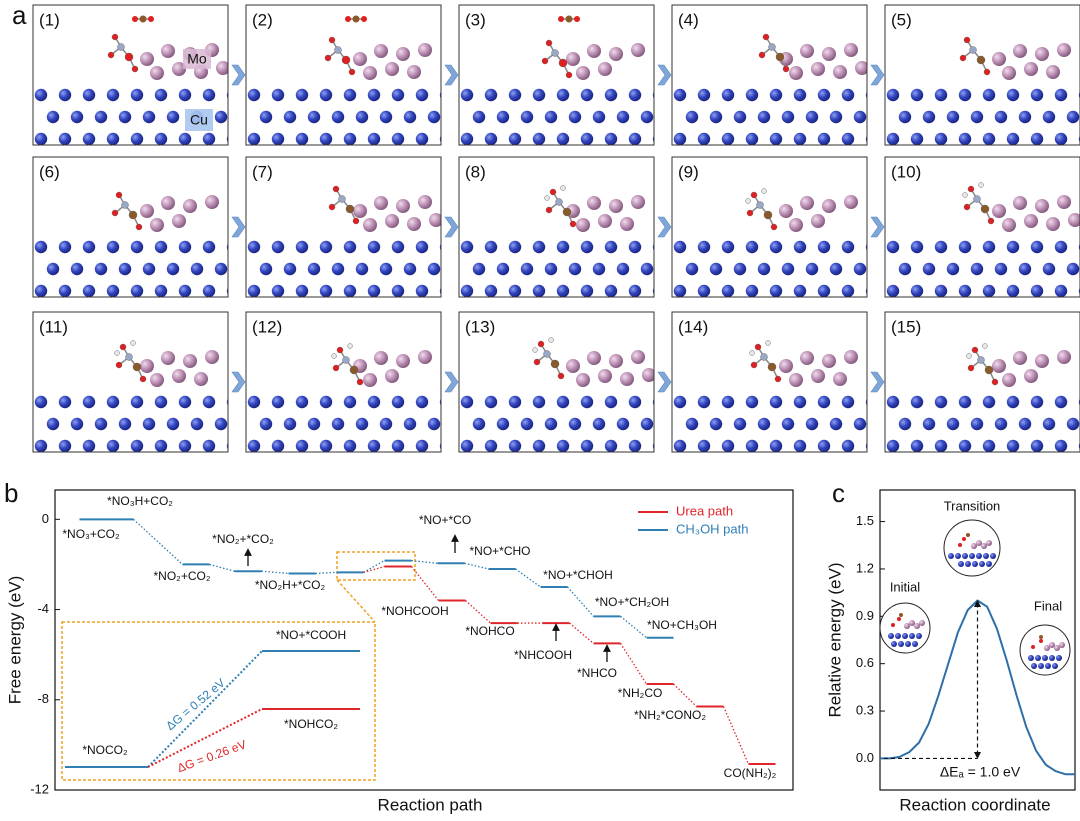  What do you see at coordinates (140, 501) in the screenshot?
I see `state-label: *NO₃H+CO₂` at bounding box center [140, 501].